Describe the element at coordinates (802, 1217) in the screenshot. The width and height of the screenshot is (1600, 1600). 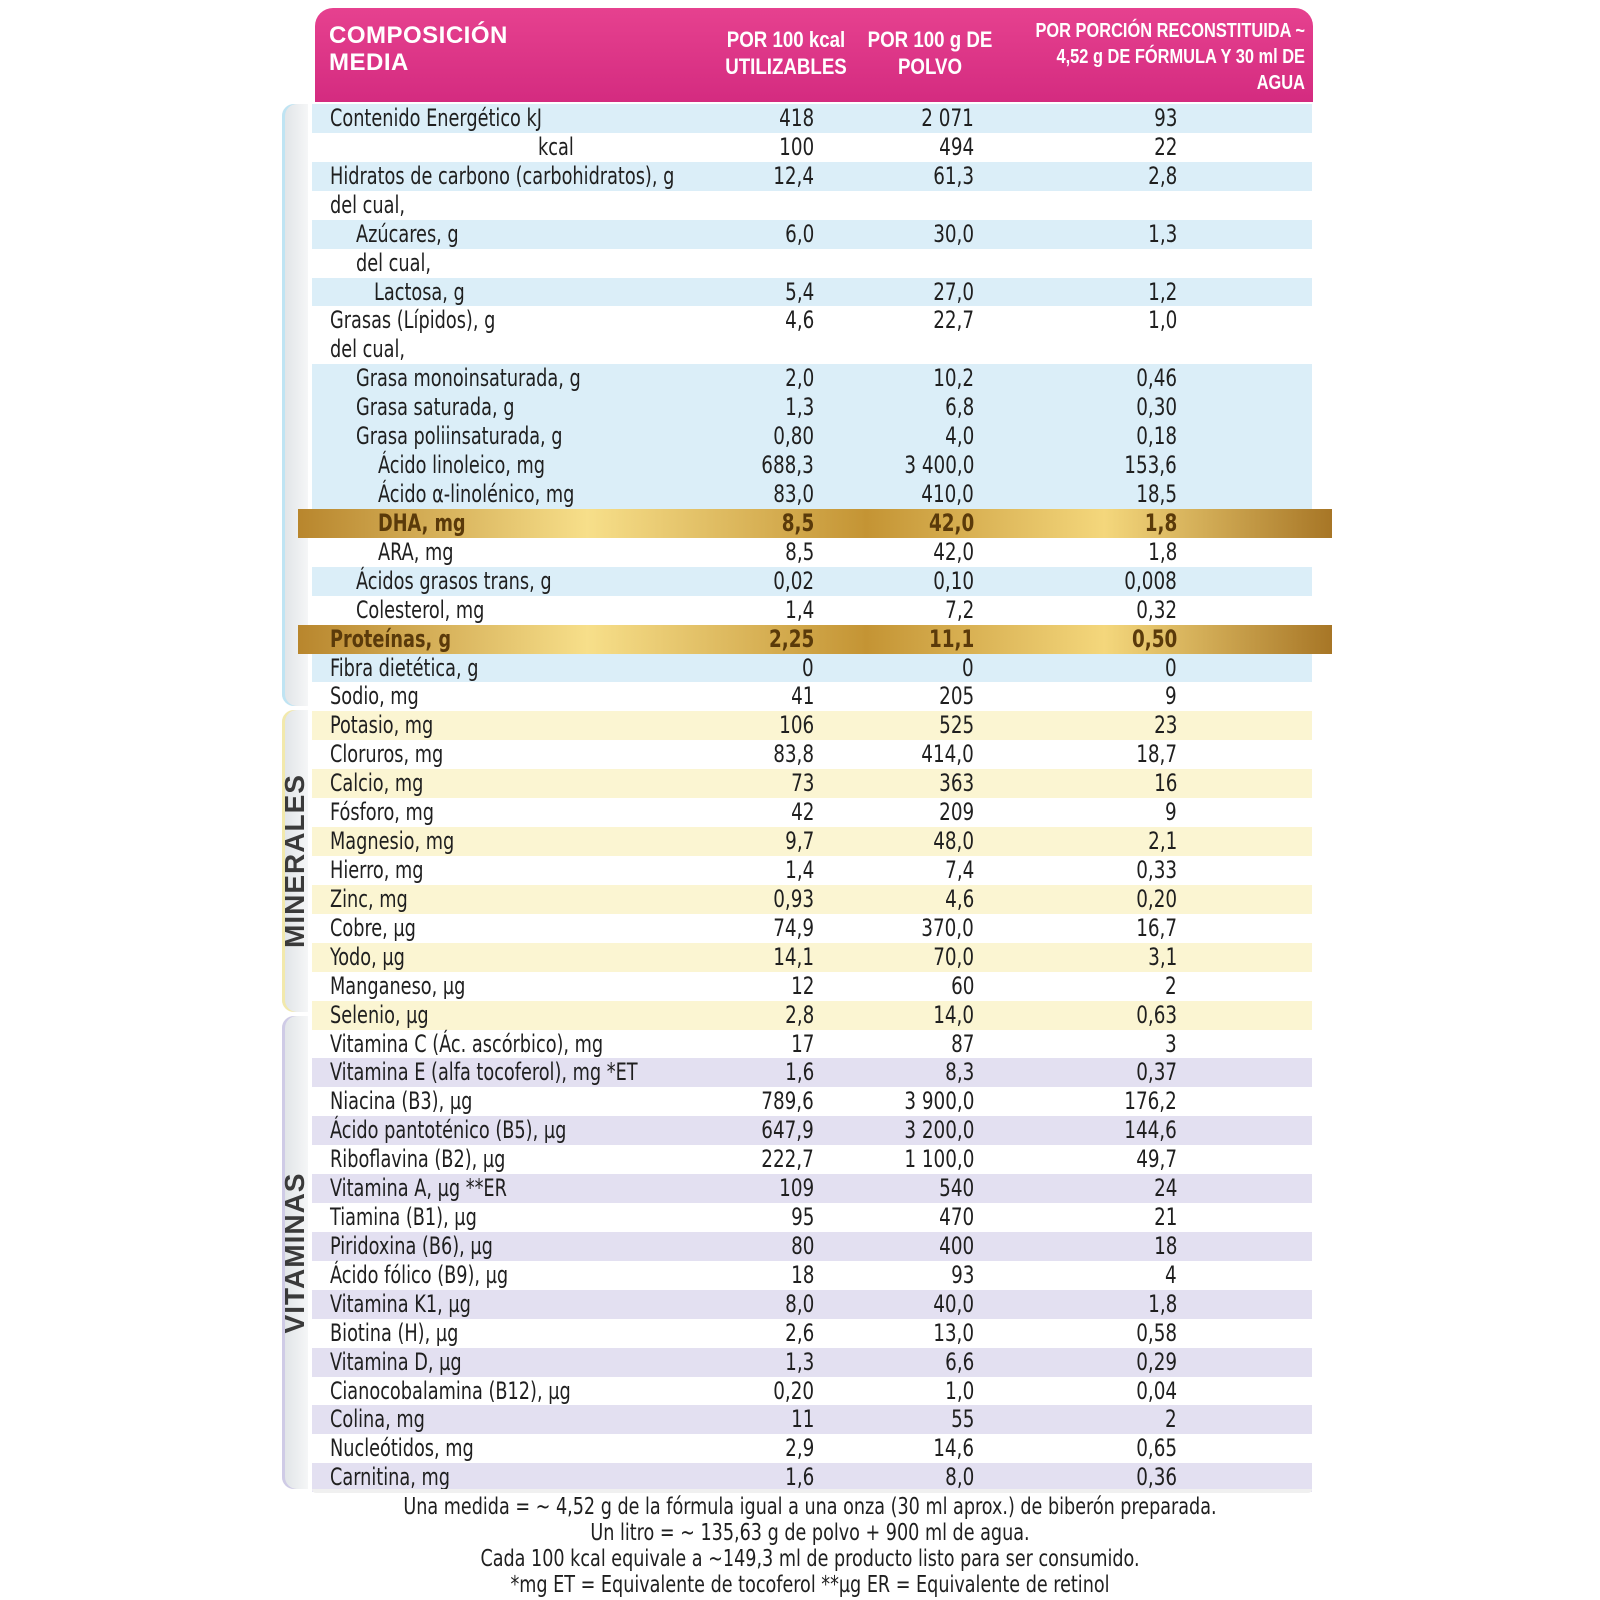
I see `value-per-100-kcal: 95` at that location.